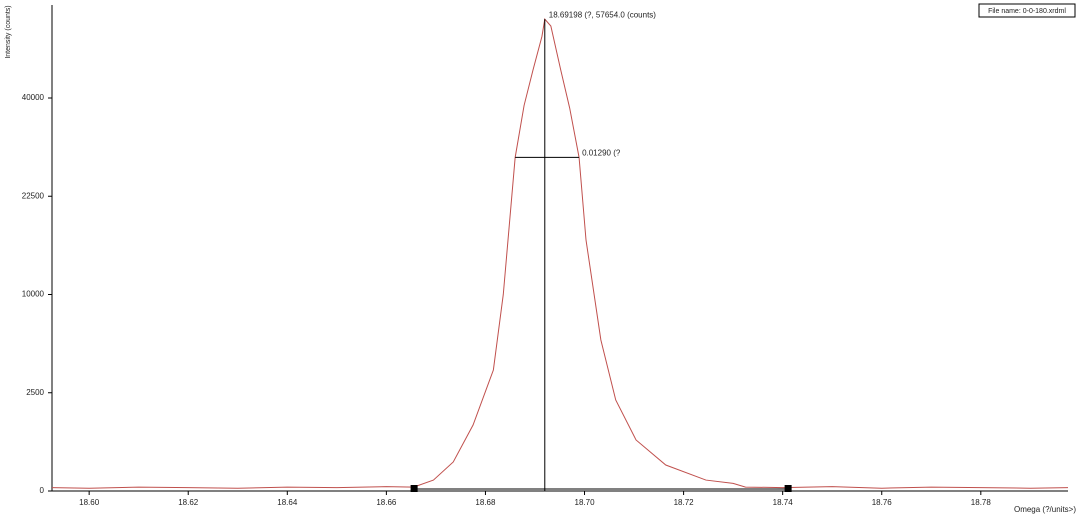 The height and width of the screenshot is (517, 1080). Describe the element at coordinates (42, 490) in the screenshot. I see `y-tick-label: 0` at that location.